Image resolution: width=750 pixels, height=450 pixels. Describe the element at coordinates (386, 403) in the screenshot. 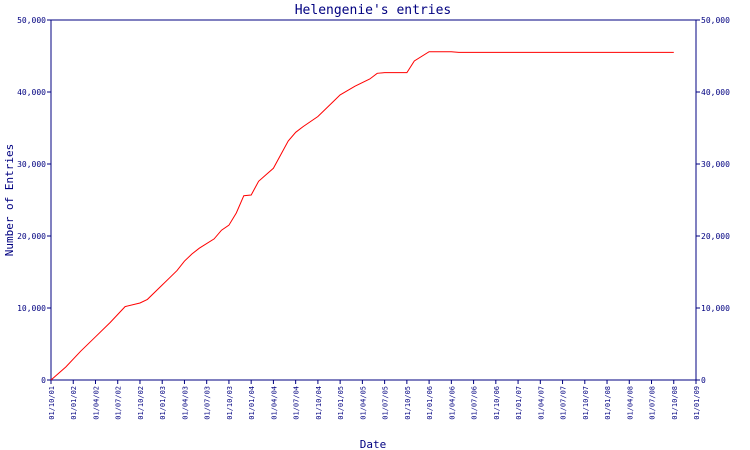

I see `x-tick-label: 01/07/05` at that location.